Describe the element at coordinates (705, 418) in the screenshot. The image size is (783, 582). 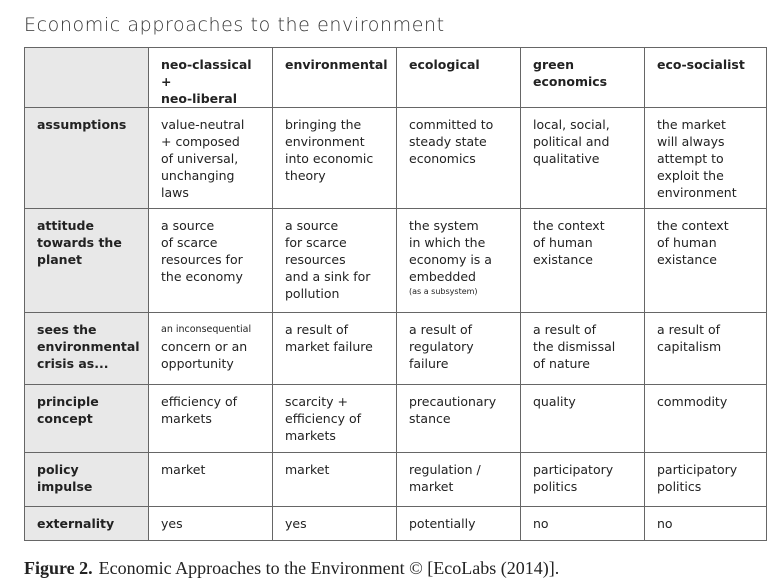
I see `cell: commodity` at that location.